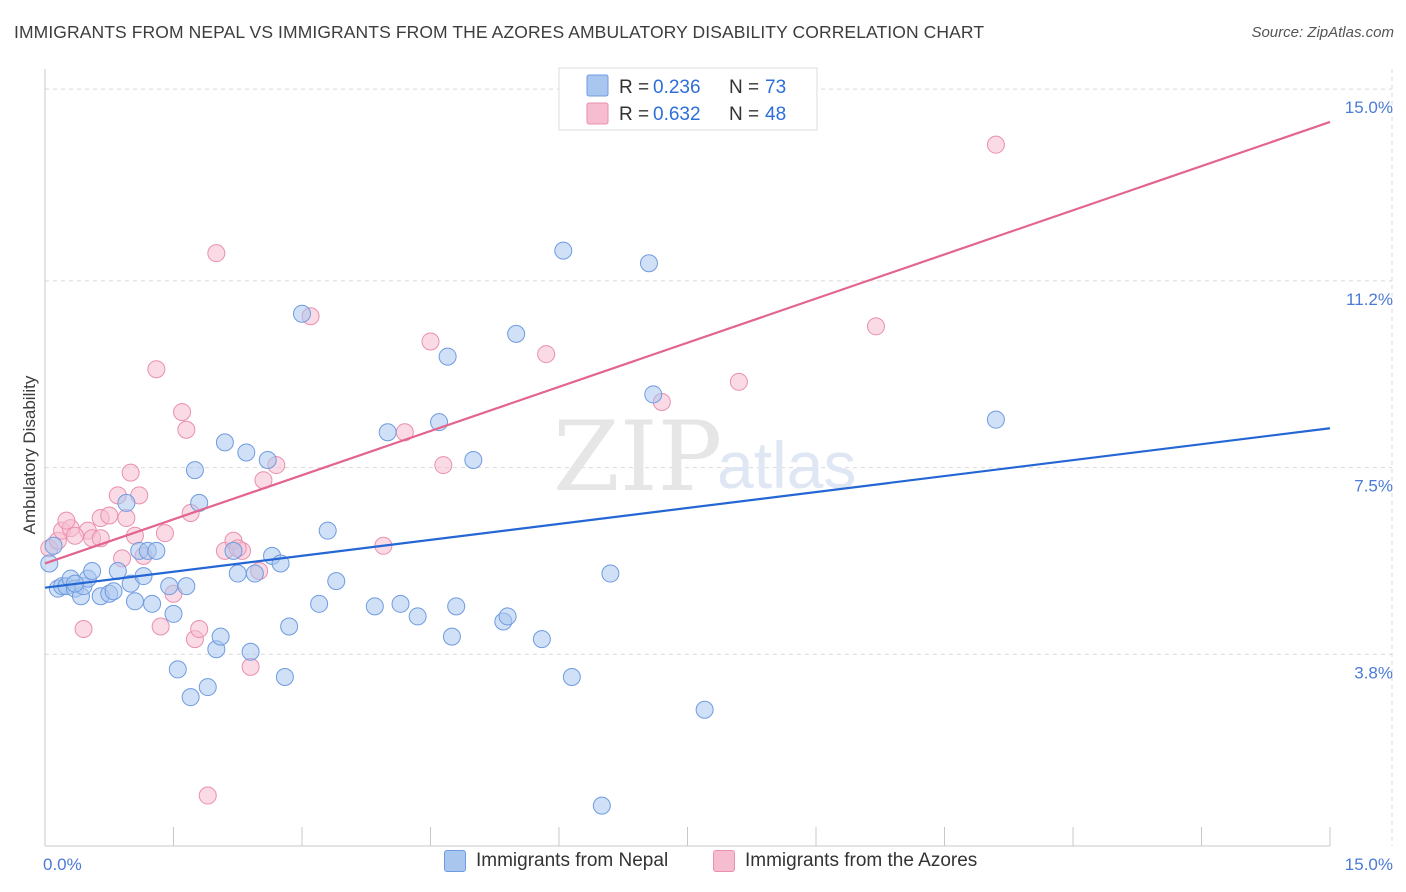 The height and width of the screenshot is (892, 1406). Describe the element at coordinates (1373, 672) in the screenshot. I see `y-tick-label: 3.8%` at that location.